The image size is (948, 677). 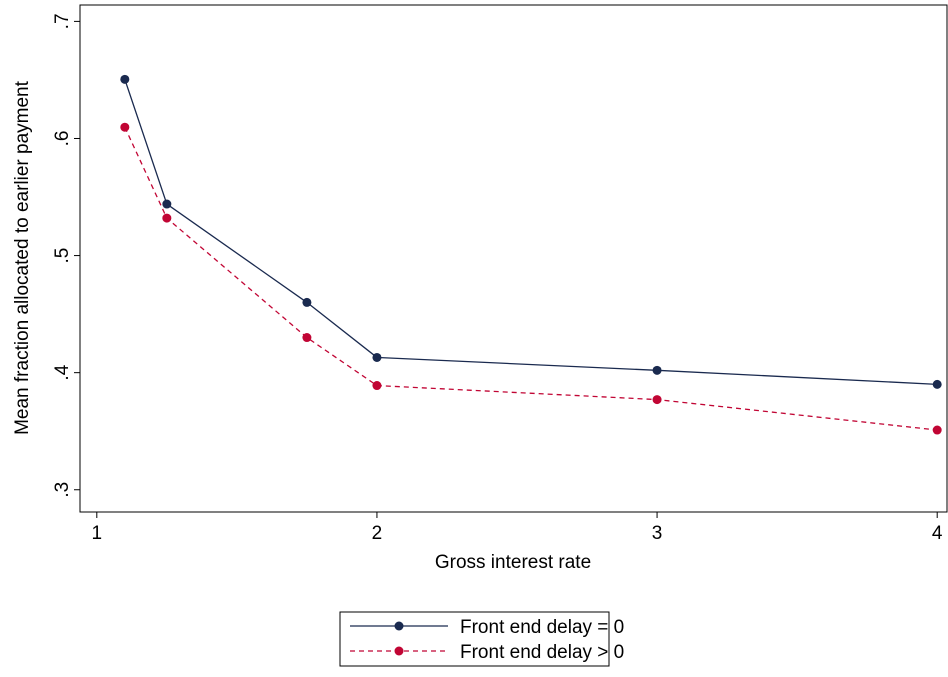 I want to click on x-tick-label: 2, so click(x=377, y=533).